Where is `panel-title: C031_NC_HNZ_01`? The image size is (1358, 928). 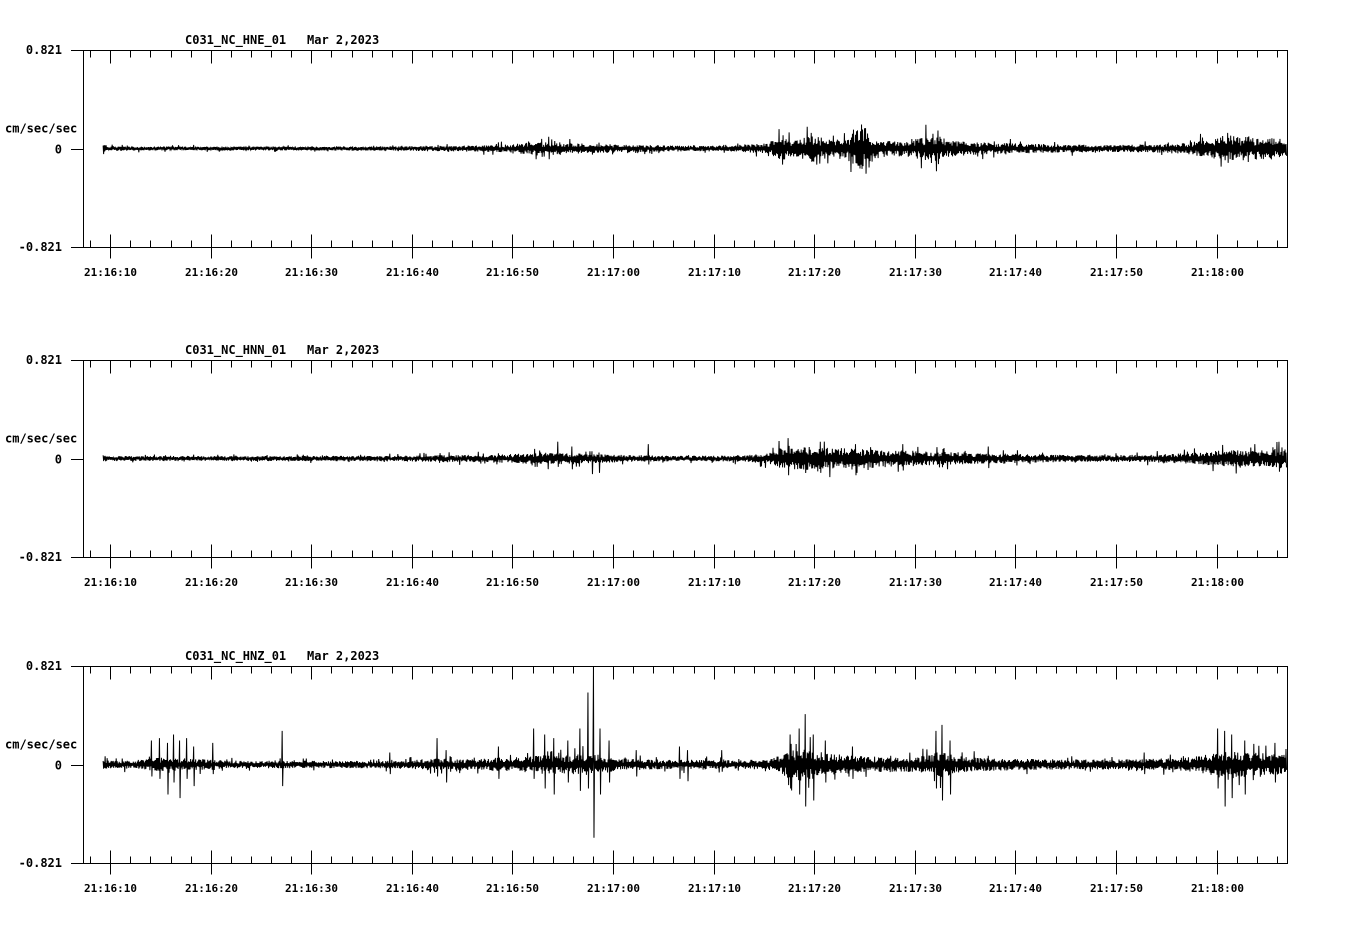 panel-title: C031_NC_HNZ_01 is located at coordinates (235, 656).